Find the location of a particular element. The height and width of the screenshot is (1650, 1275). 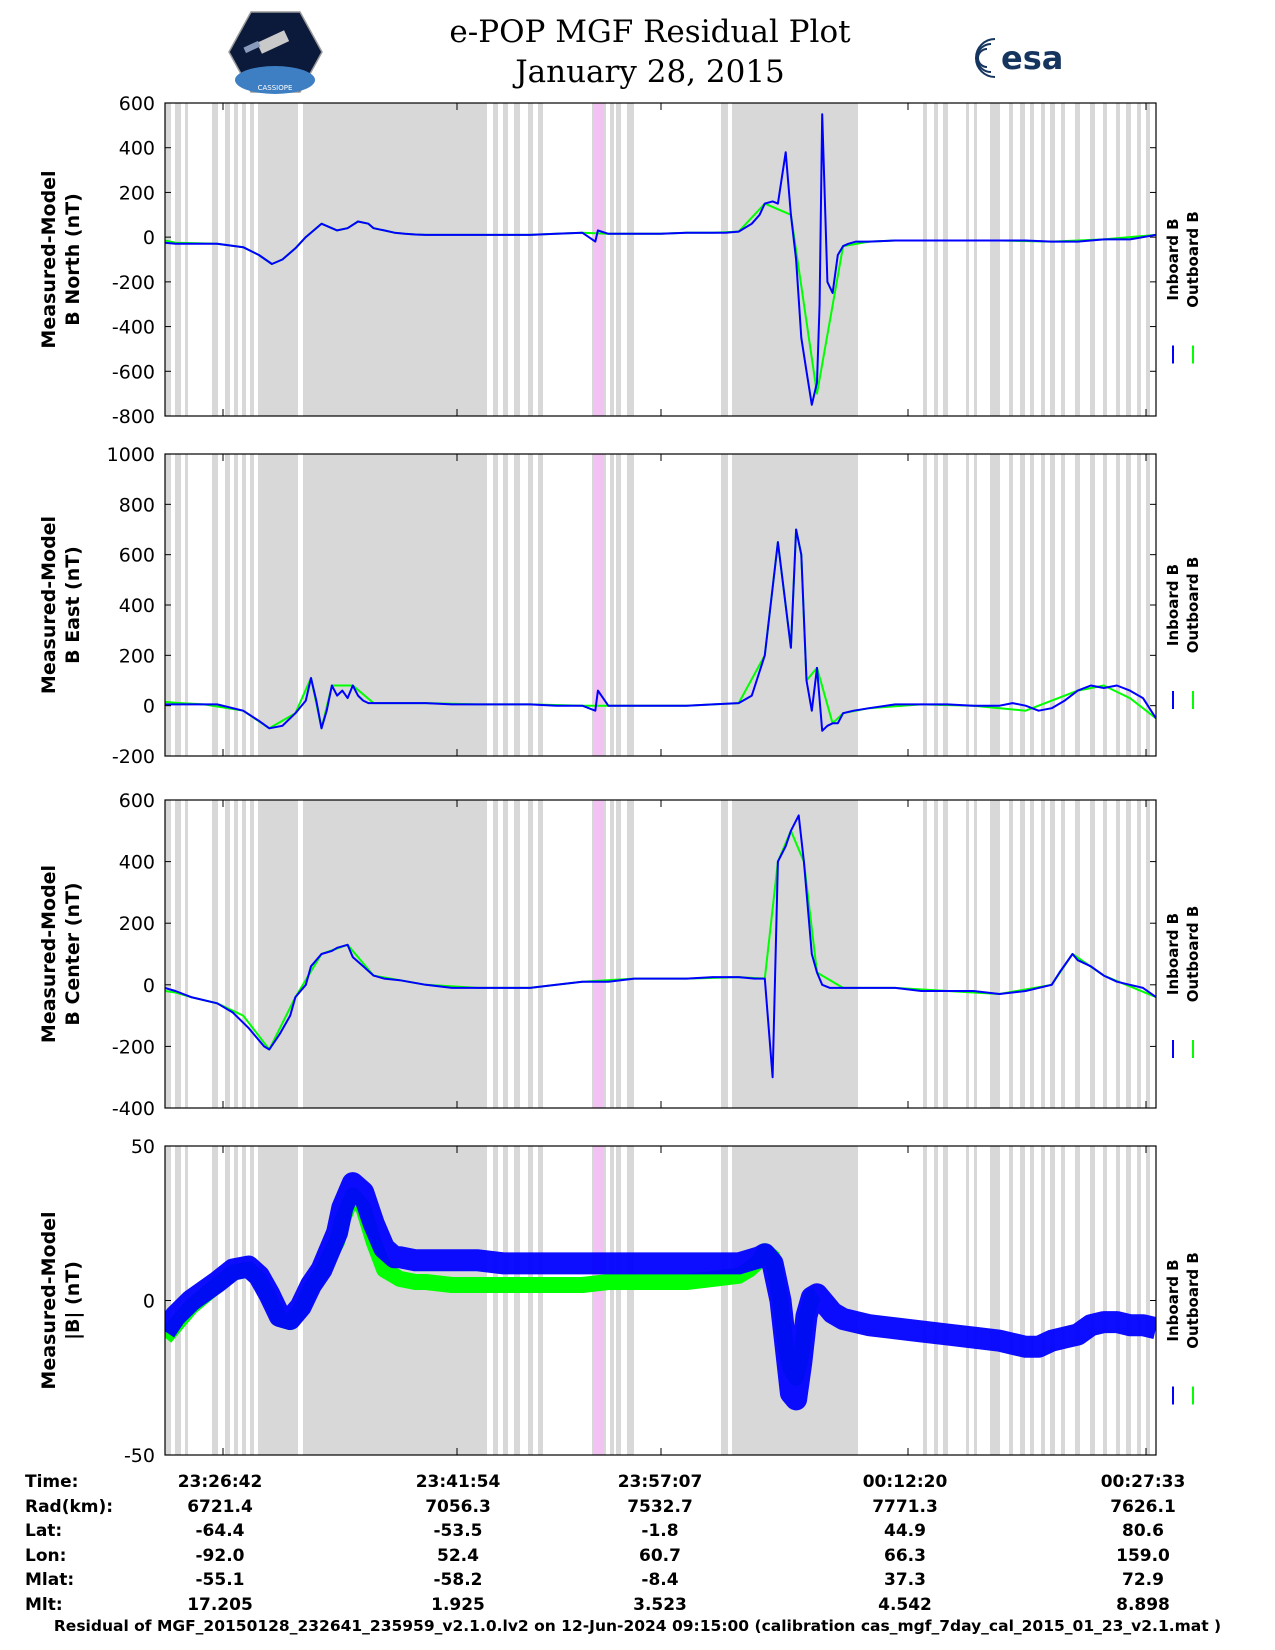

ephemeris-value: -8.4 is located at coordinates (660, 1580).